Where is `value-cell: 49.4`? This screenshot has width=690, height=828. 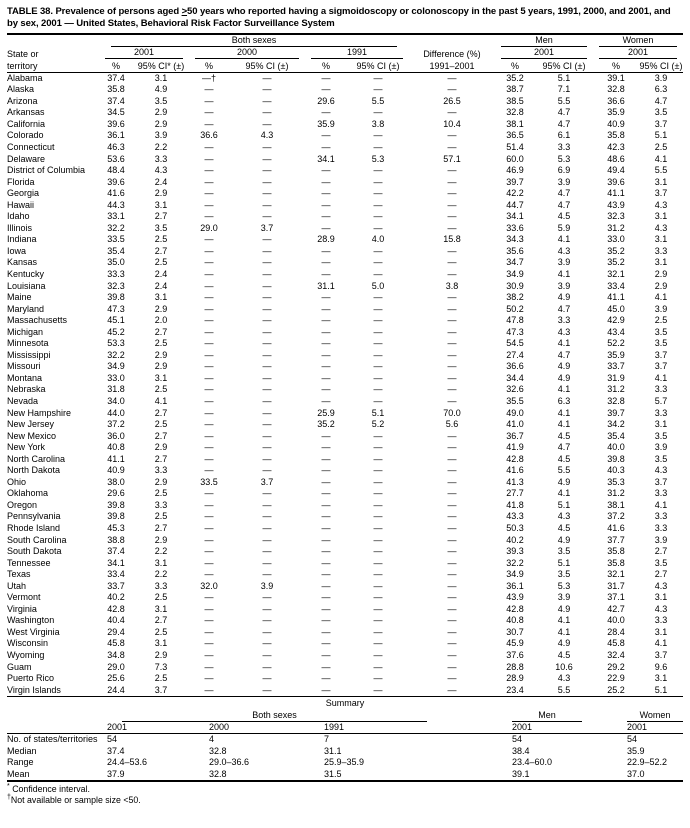 value-cell: 49.4 is located at coordinates (616, 170).